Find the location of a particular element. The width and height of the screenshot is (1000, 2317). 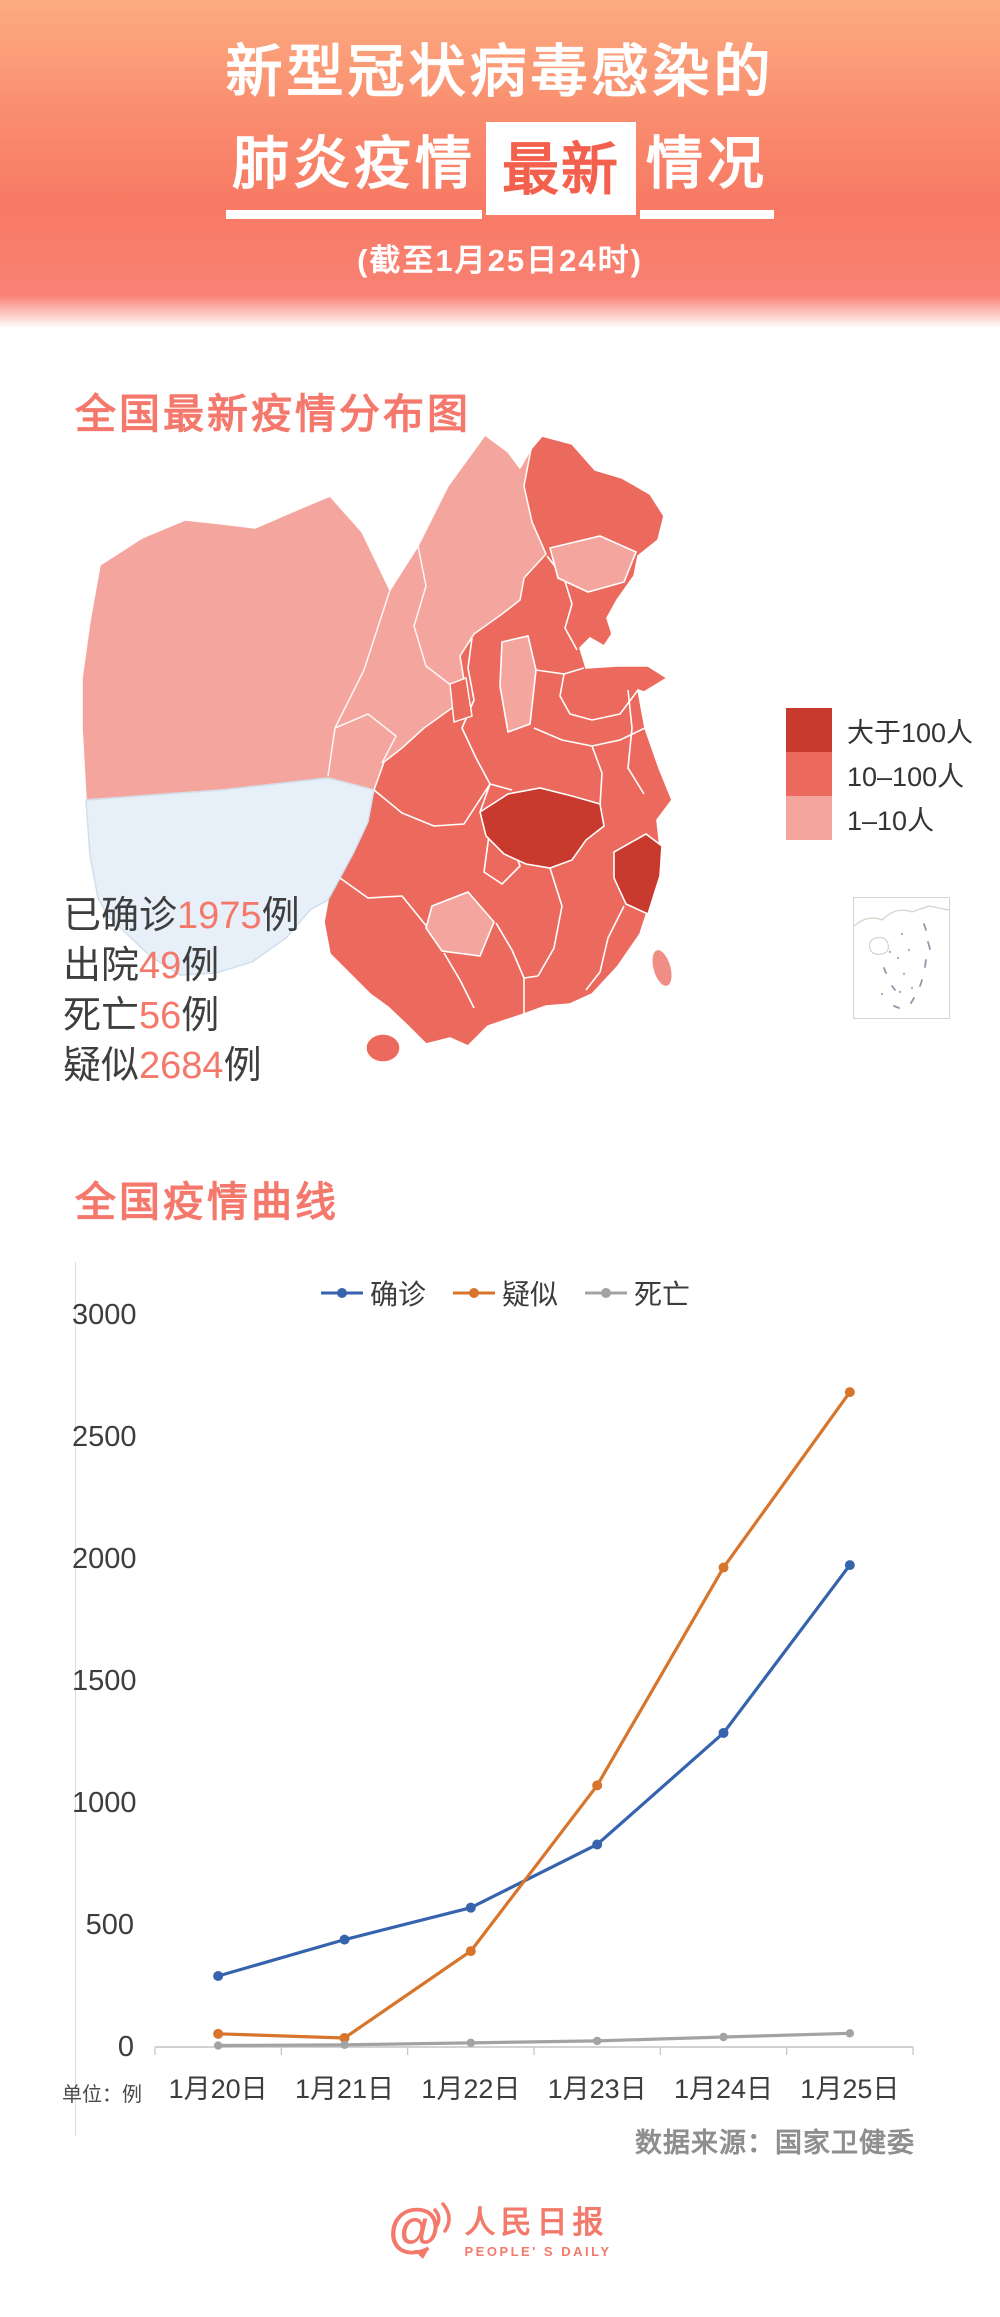

map-legend-row: 1–10人 is located at coordinates (879, 818).